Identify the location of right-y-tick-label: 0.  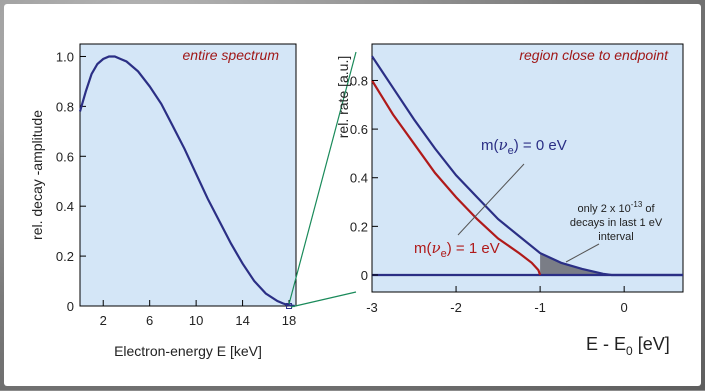
(364, 275).